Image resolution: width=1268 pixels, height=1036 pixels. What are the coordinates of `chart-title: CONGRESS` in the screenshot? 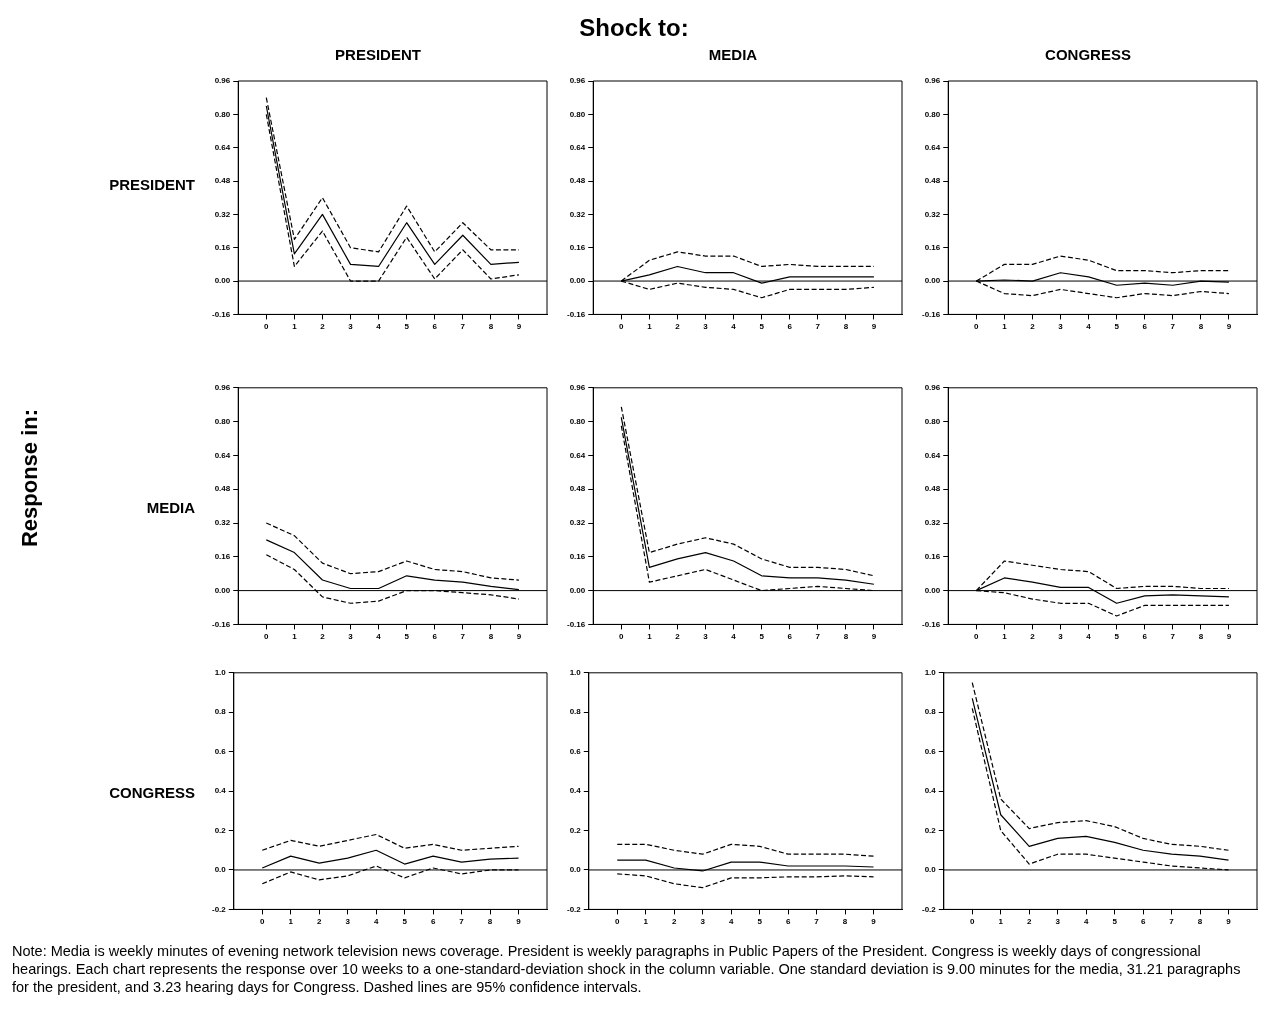 It's located at (1088, 55).